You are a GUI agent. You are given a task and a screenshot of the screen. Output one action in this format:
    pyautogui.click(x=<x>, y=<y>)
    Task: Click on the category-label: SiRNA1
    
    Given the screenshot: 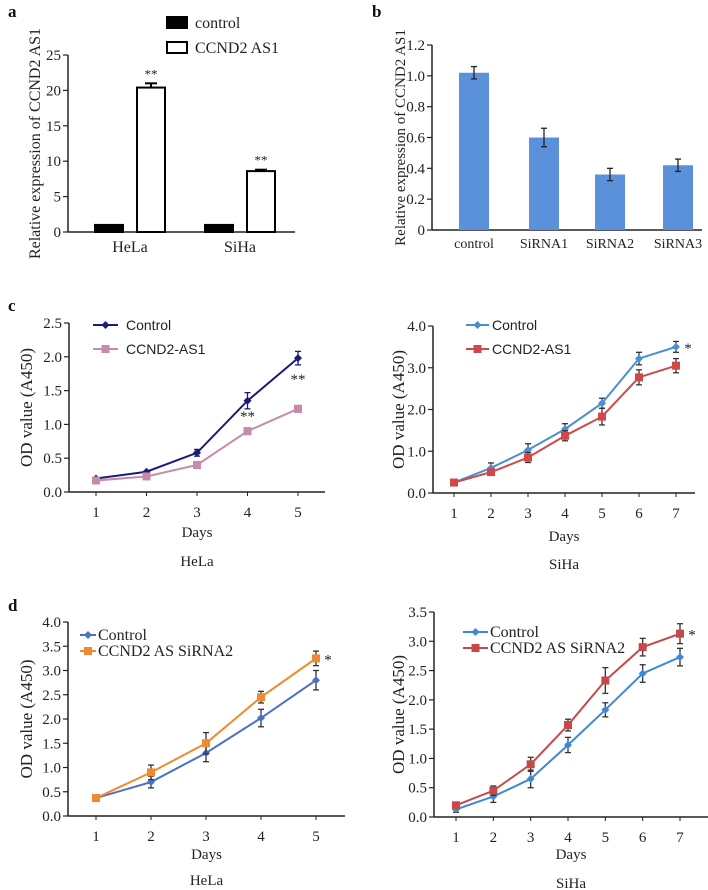 What is the action you would take?
    pyautogui.click(x=544, y=244)
    